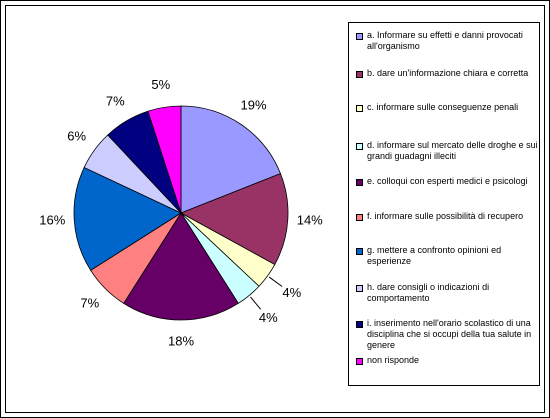 This screenshot has height=418, width=550. What do you see at coordinates (76, 136) in the screenshot?
I see `data-label: 6%` at bounding box center [76, 136].